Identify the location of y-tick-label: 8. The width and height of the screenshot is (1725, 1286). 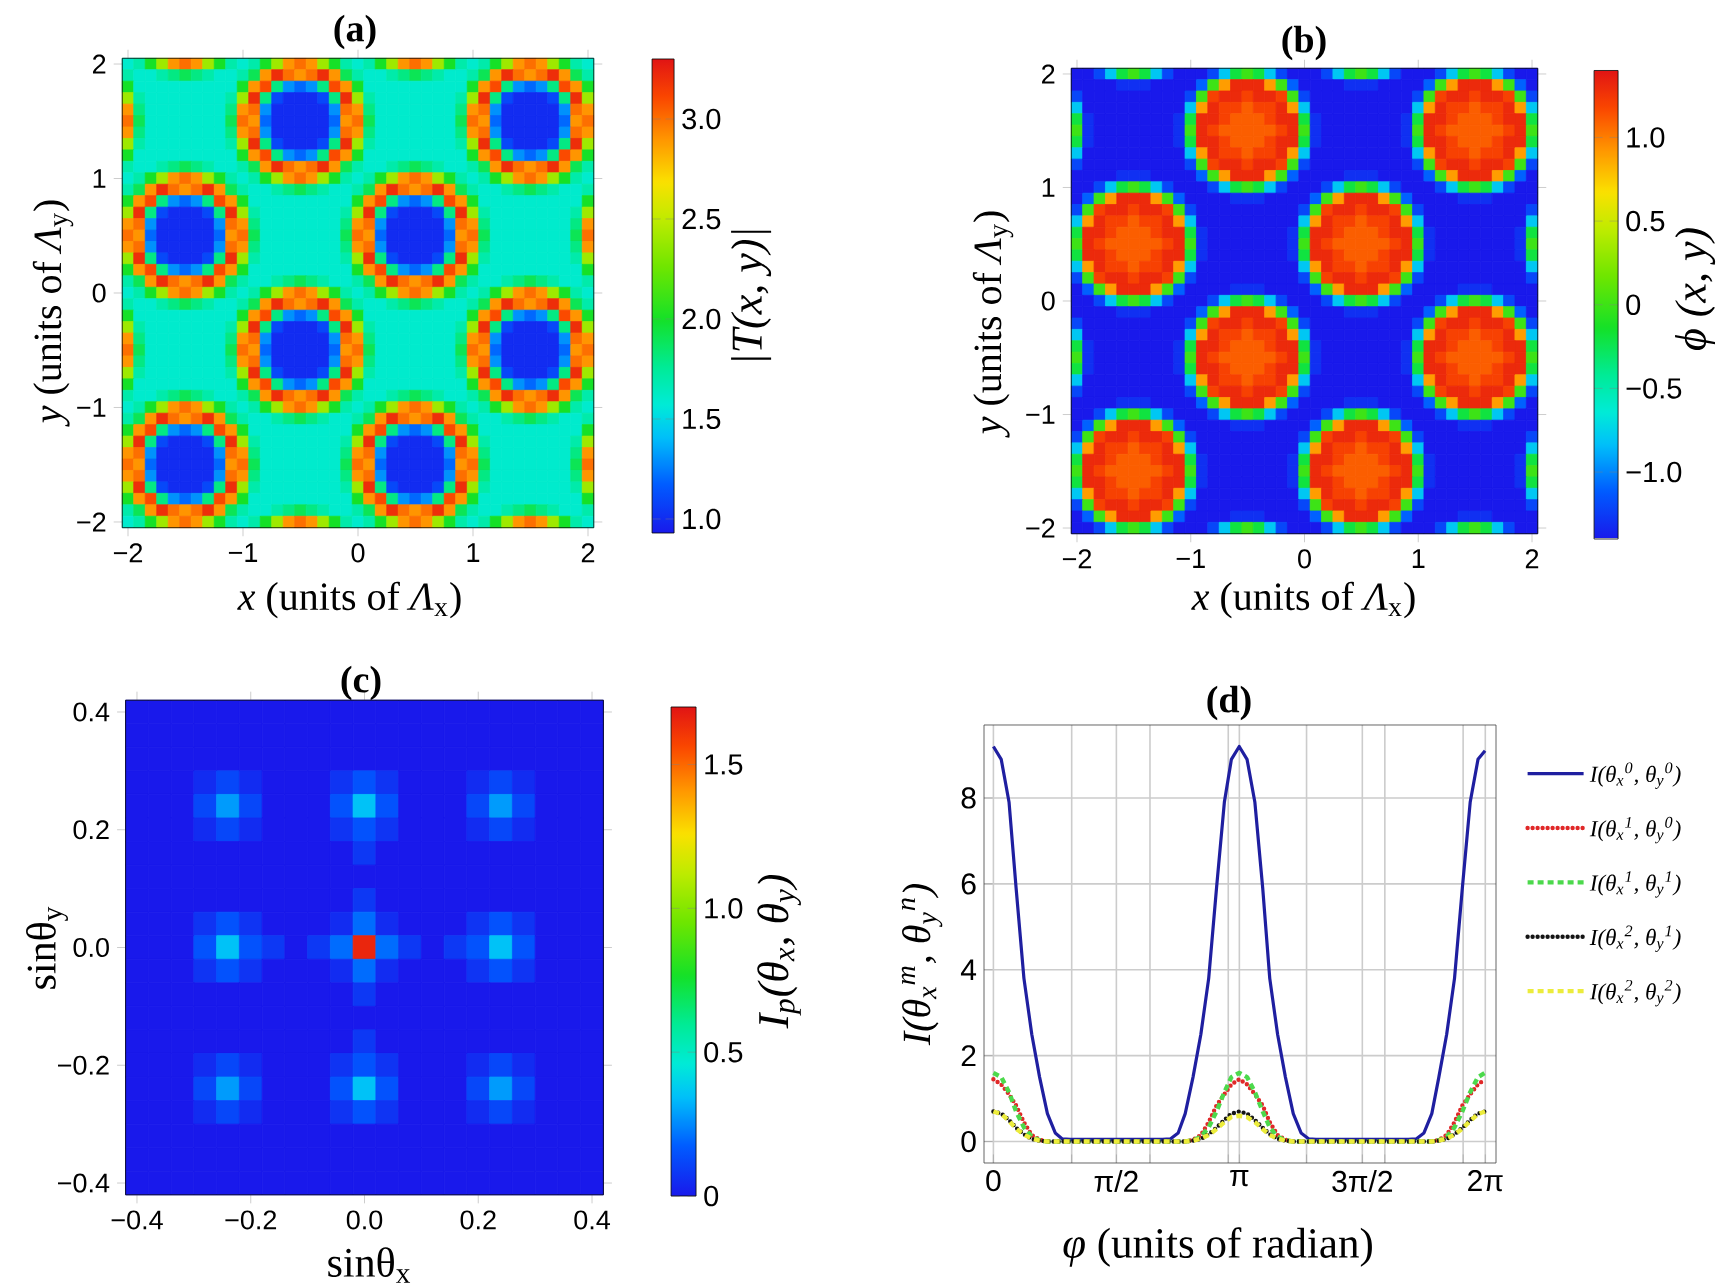
(968, 798).